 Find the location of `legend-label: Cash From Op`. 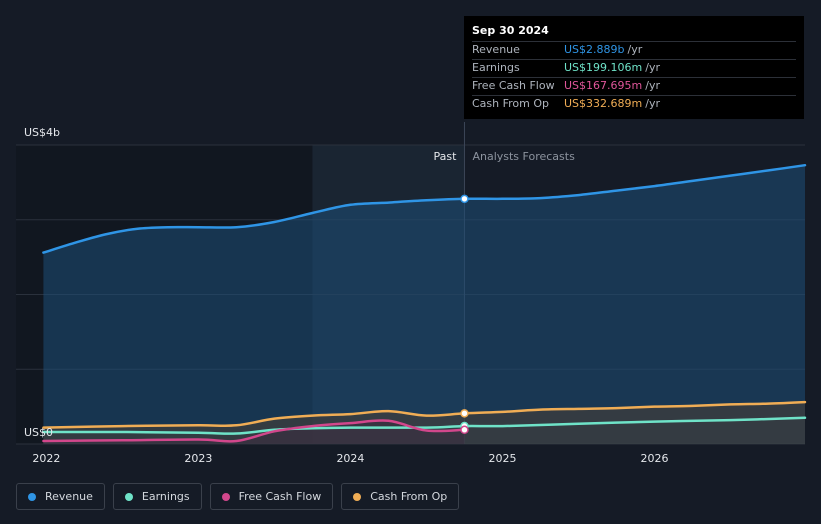

legend-label: Cash From Op is located at coordinates (409, 496).